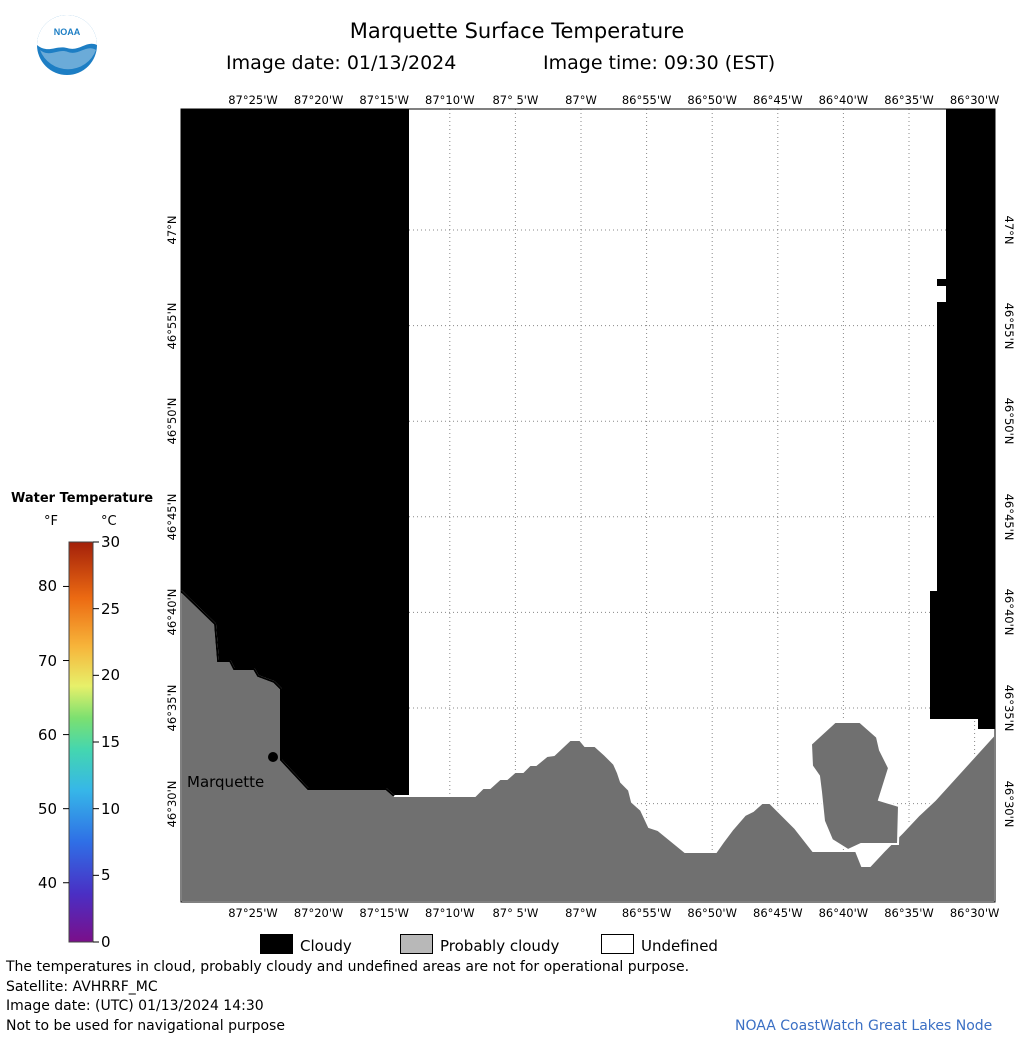 The height and width of the screenshot is (1043, 1034). Describe the element at coordinates (326, 946) in the screenshot. I see `legend-label-cloudy: Cloudy` at that location.